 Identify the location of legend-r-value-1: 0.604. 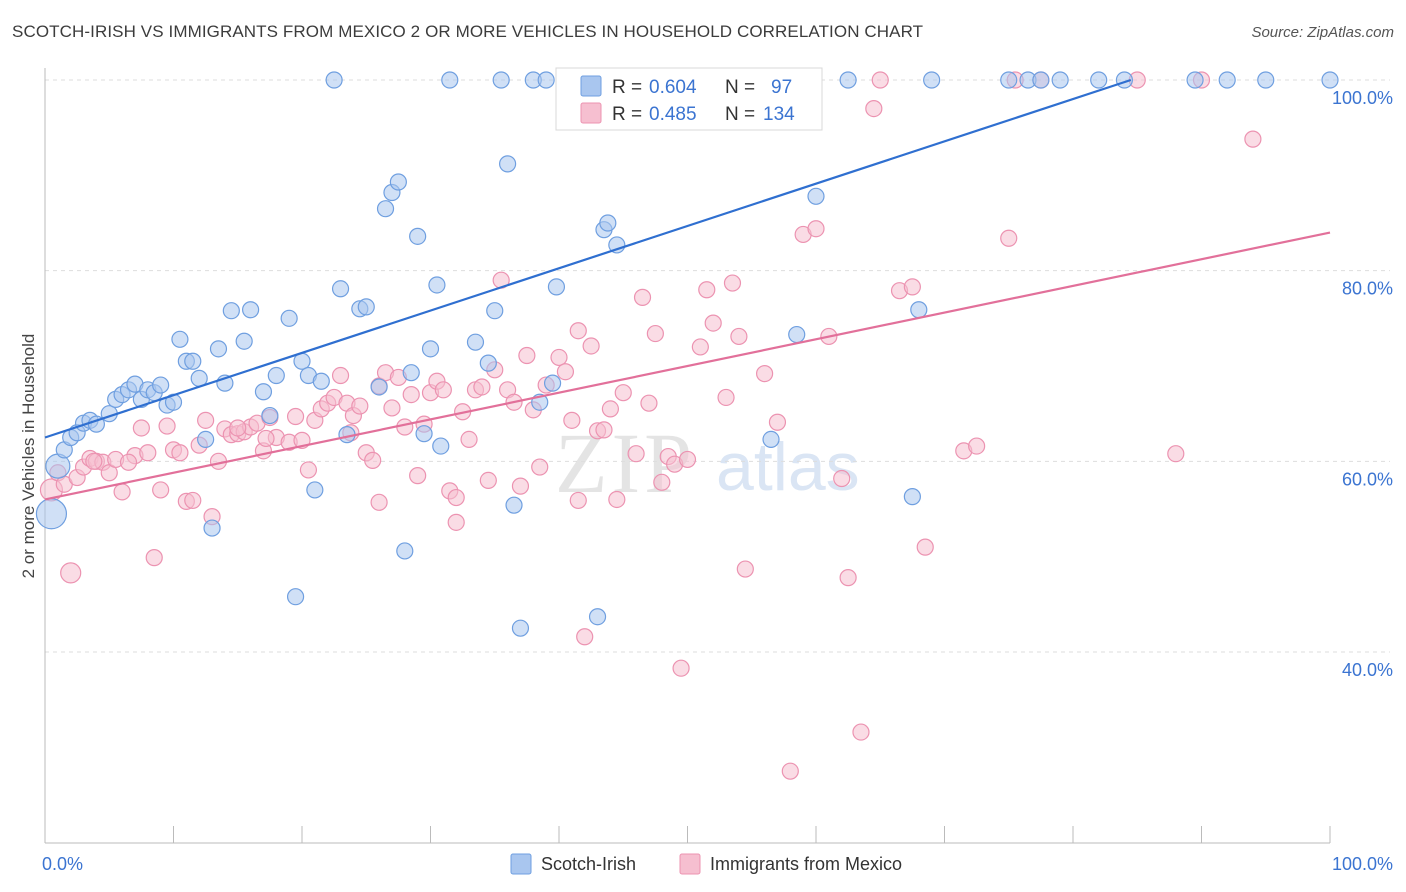
(673, 87).